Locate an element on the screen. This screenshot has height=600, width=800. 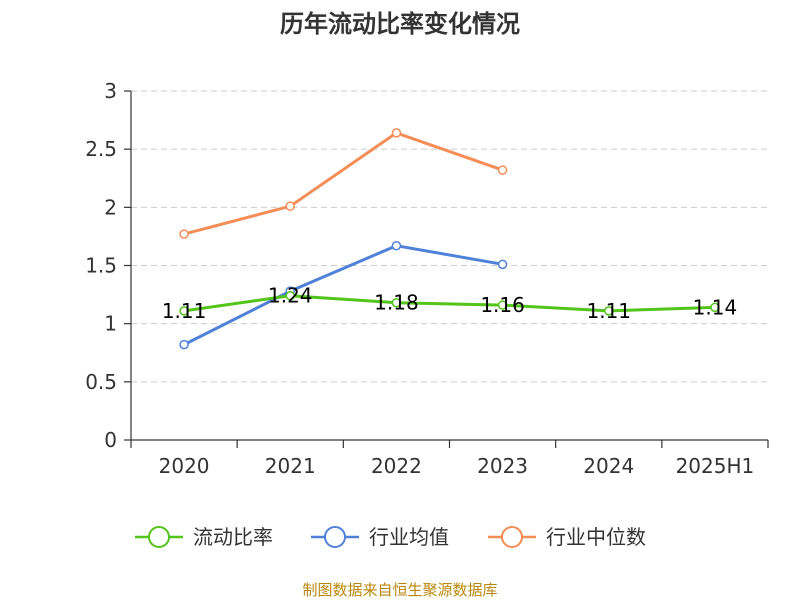
legend-item-0: 流动比率 is located at coordinates (204, 537).